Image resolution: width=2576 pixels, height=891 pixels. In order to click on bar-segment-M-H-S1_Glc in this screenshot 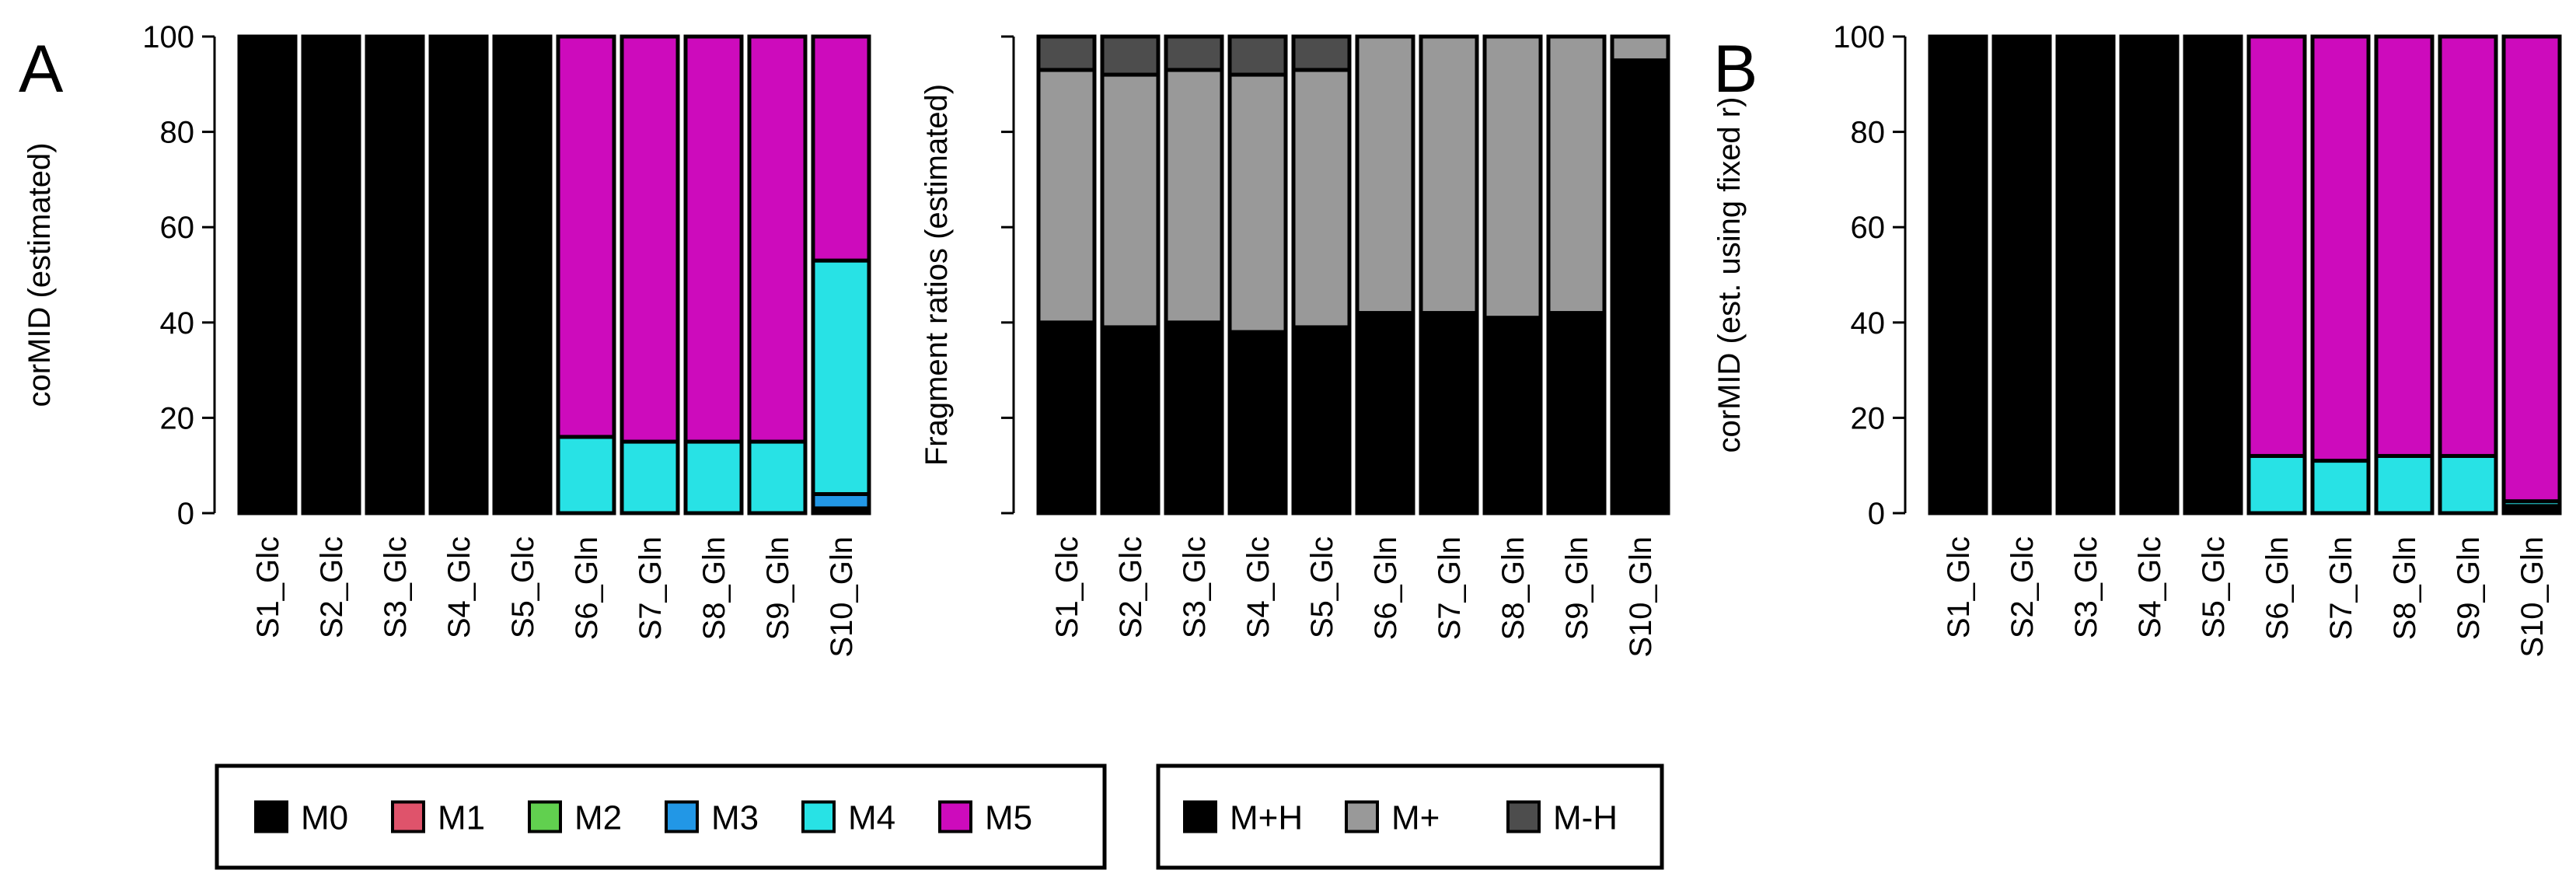, I will do `click(1067, 53)`.